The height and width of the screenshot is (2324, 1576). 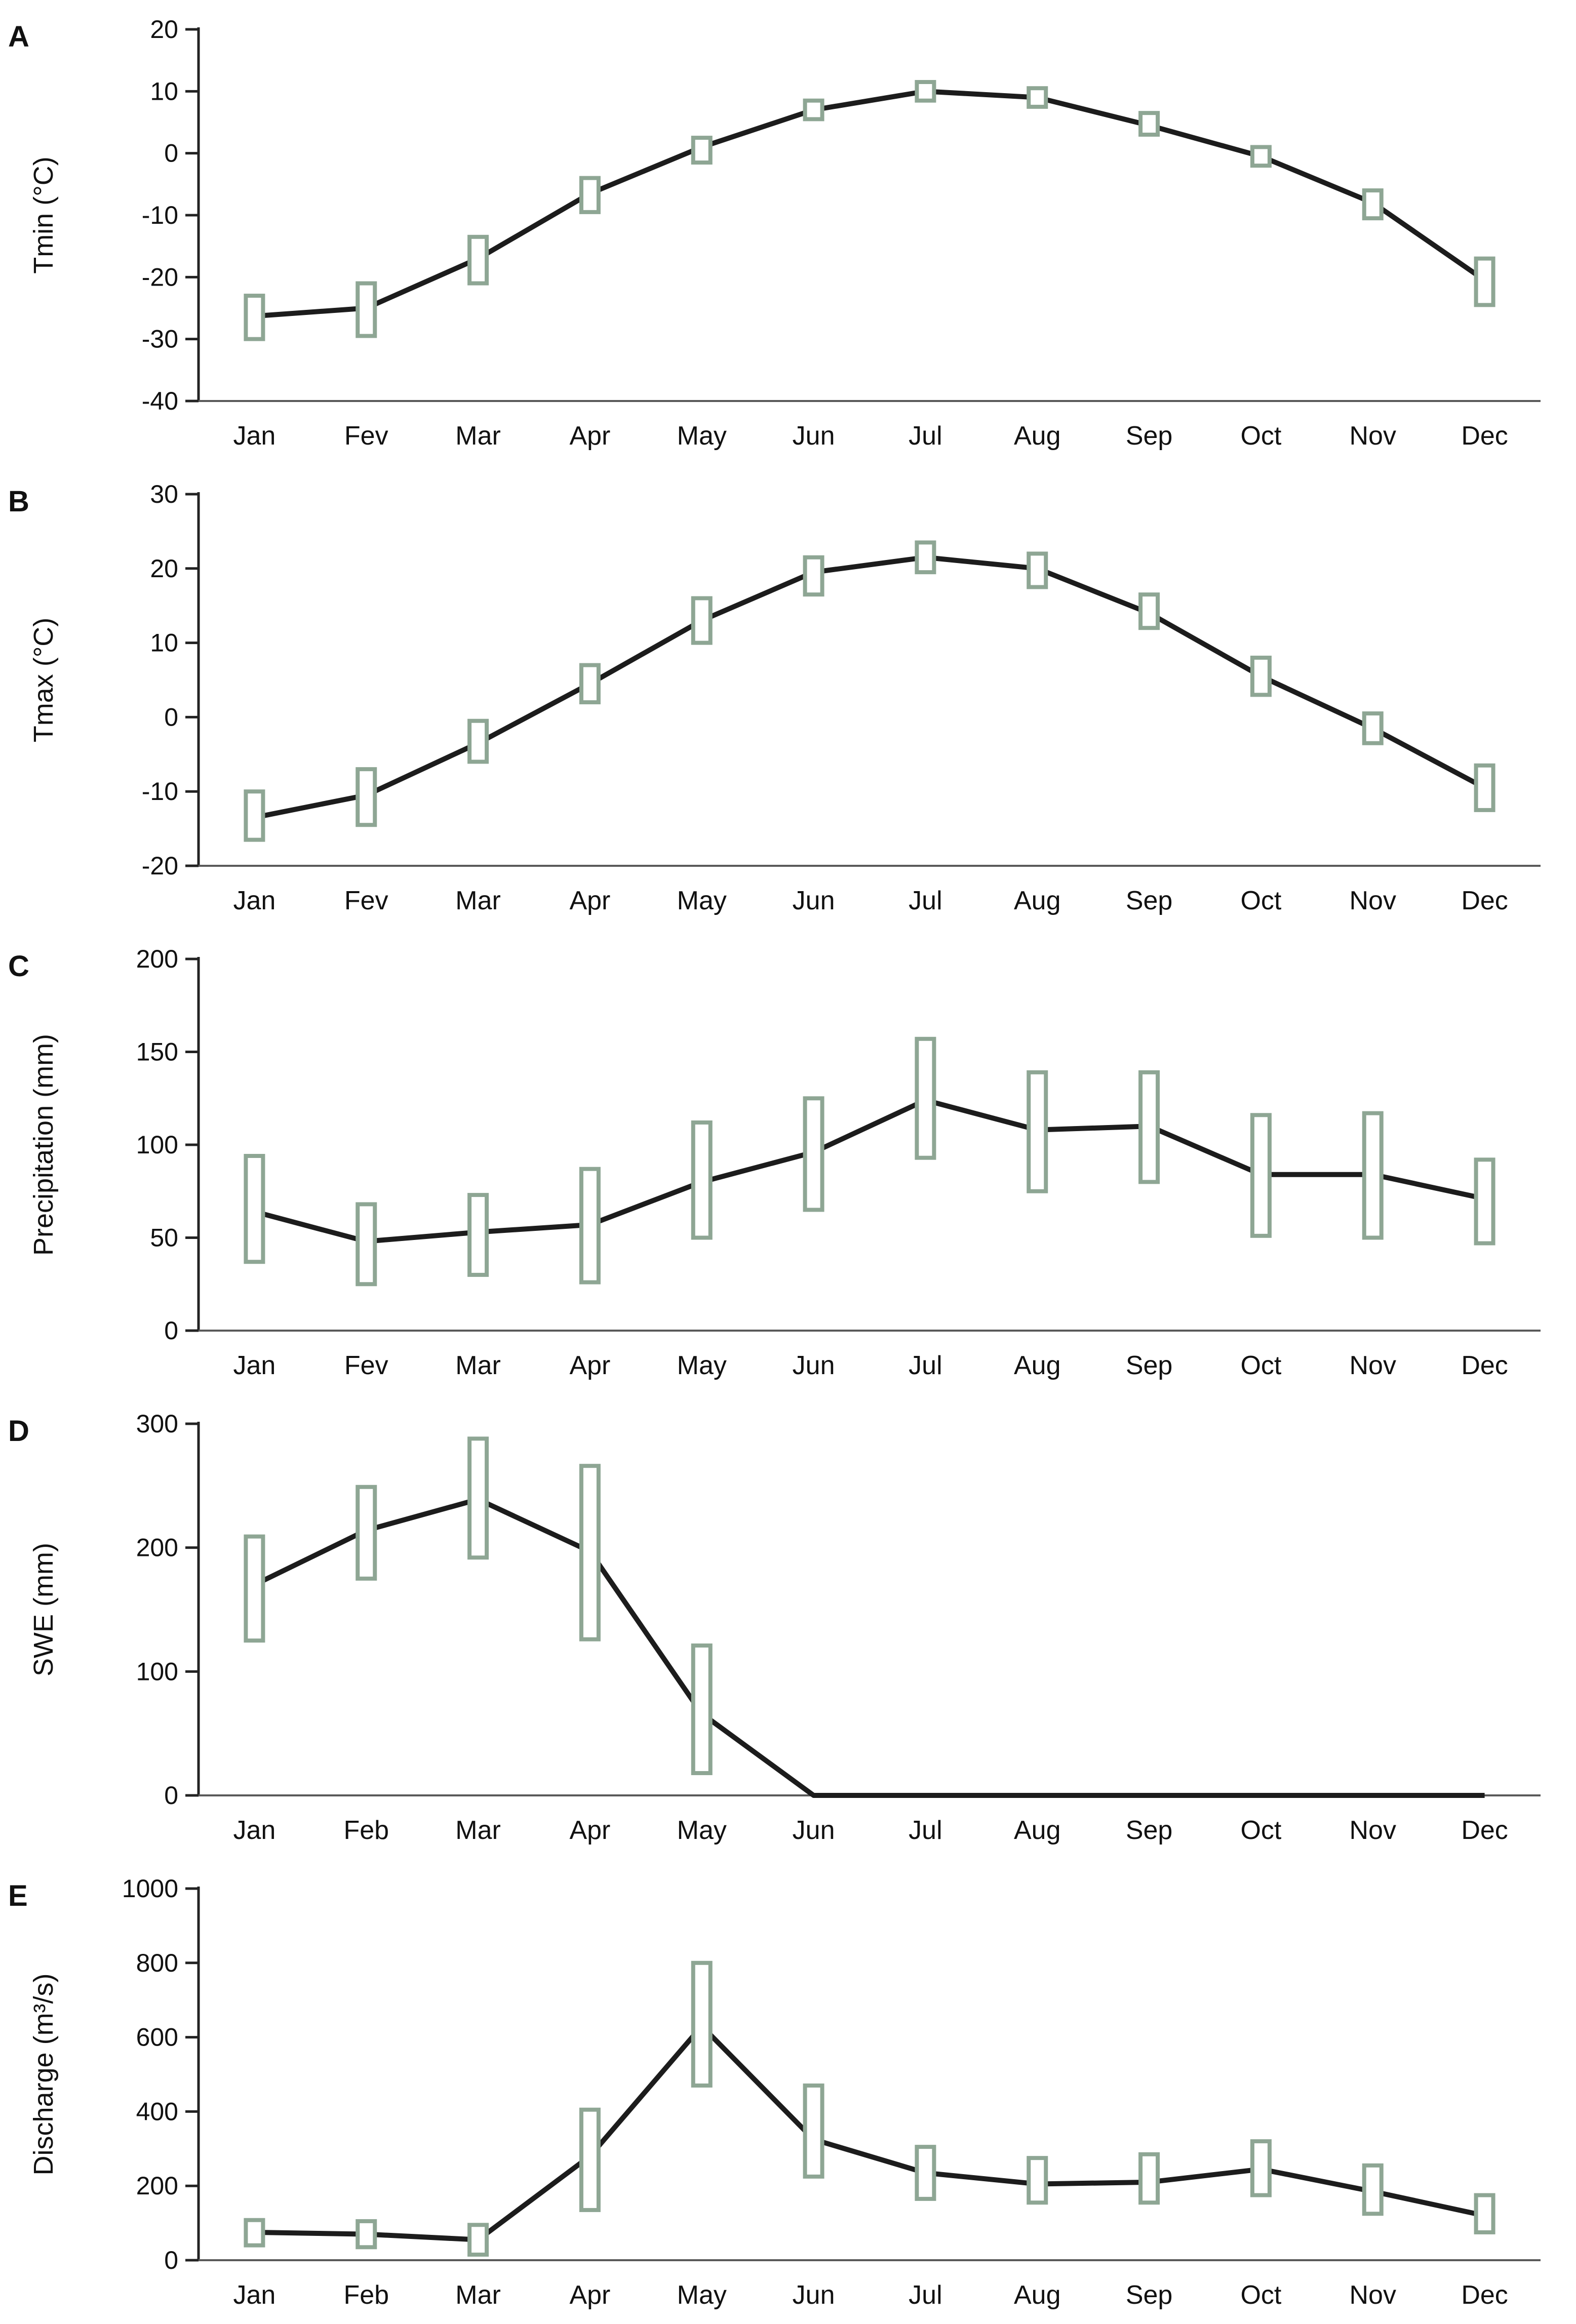 What do you see at coordinates (160, 792) in the screenshot?
I see `y-tick-label: -10` at bounding box center [160, 792].